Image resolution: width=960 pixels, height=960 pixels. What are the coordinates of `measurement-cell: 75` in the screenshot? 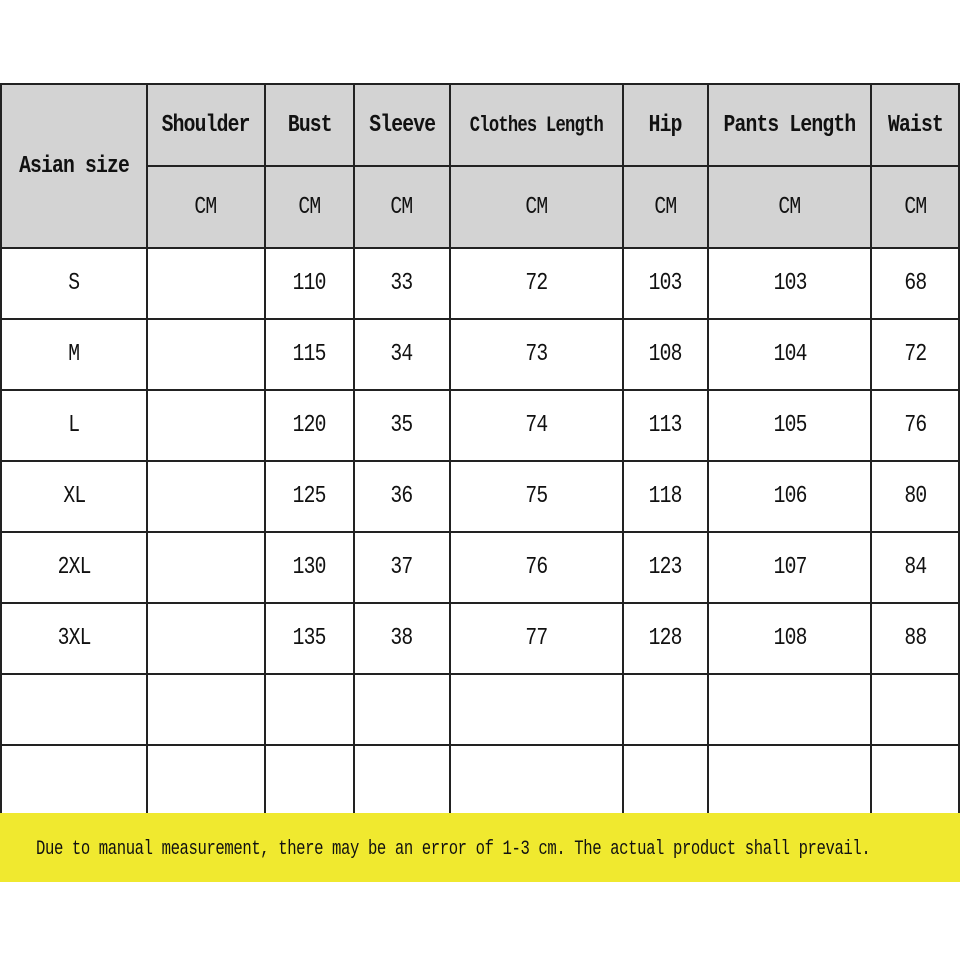 It's located at (536, 496).